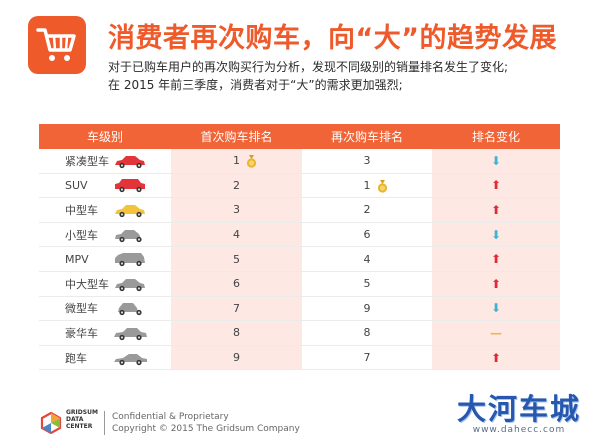 The width and height of the screenshot is (600, 444). What do you see at coordinates (105, 358) in the screenshot?
I see `cell-car-class: 跑车` at bounding box center [105, 358].